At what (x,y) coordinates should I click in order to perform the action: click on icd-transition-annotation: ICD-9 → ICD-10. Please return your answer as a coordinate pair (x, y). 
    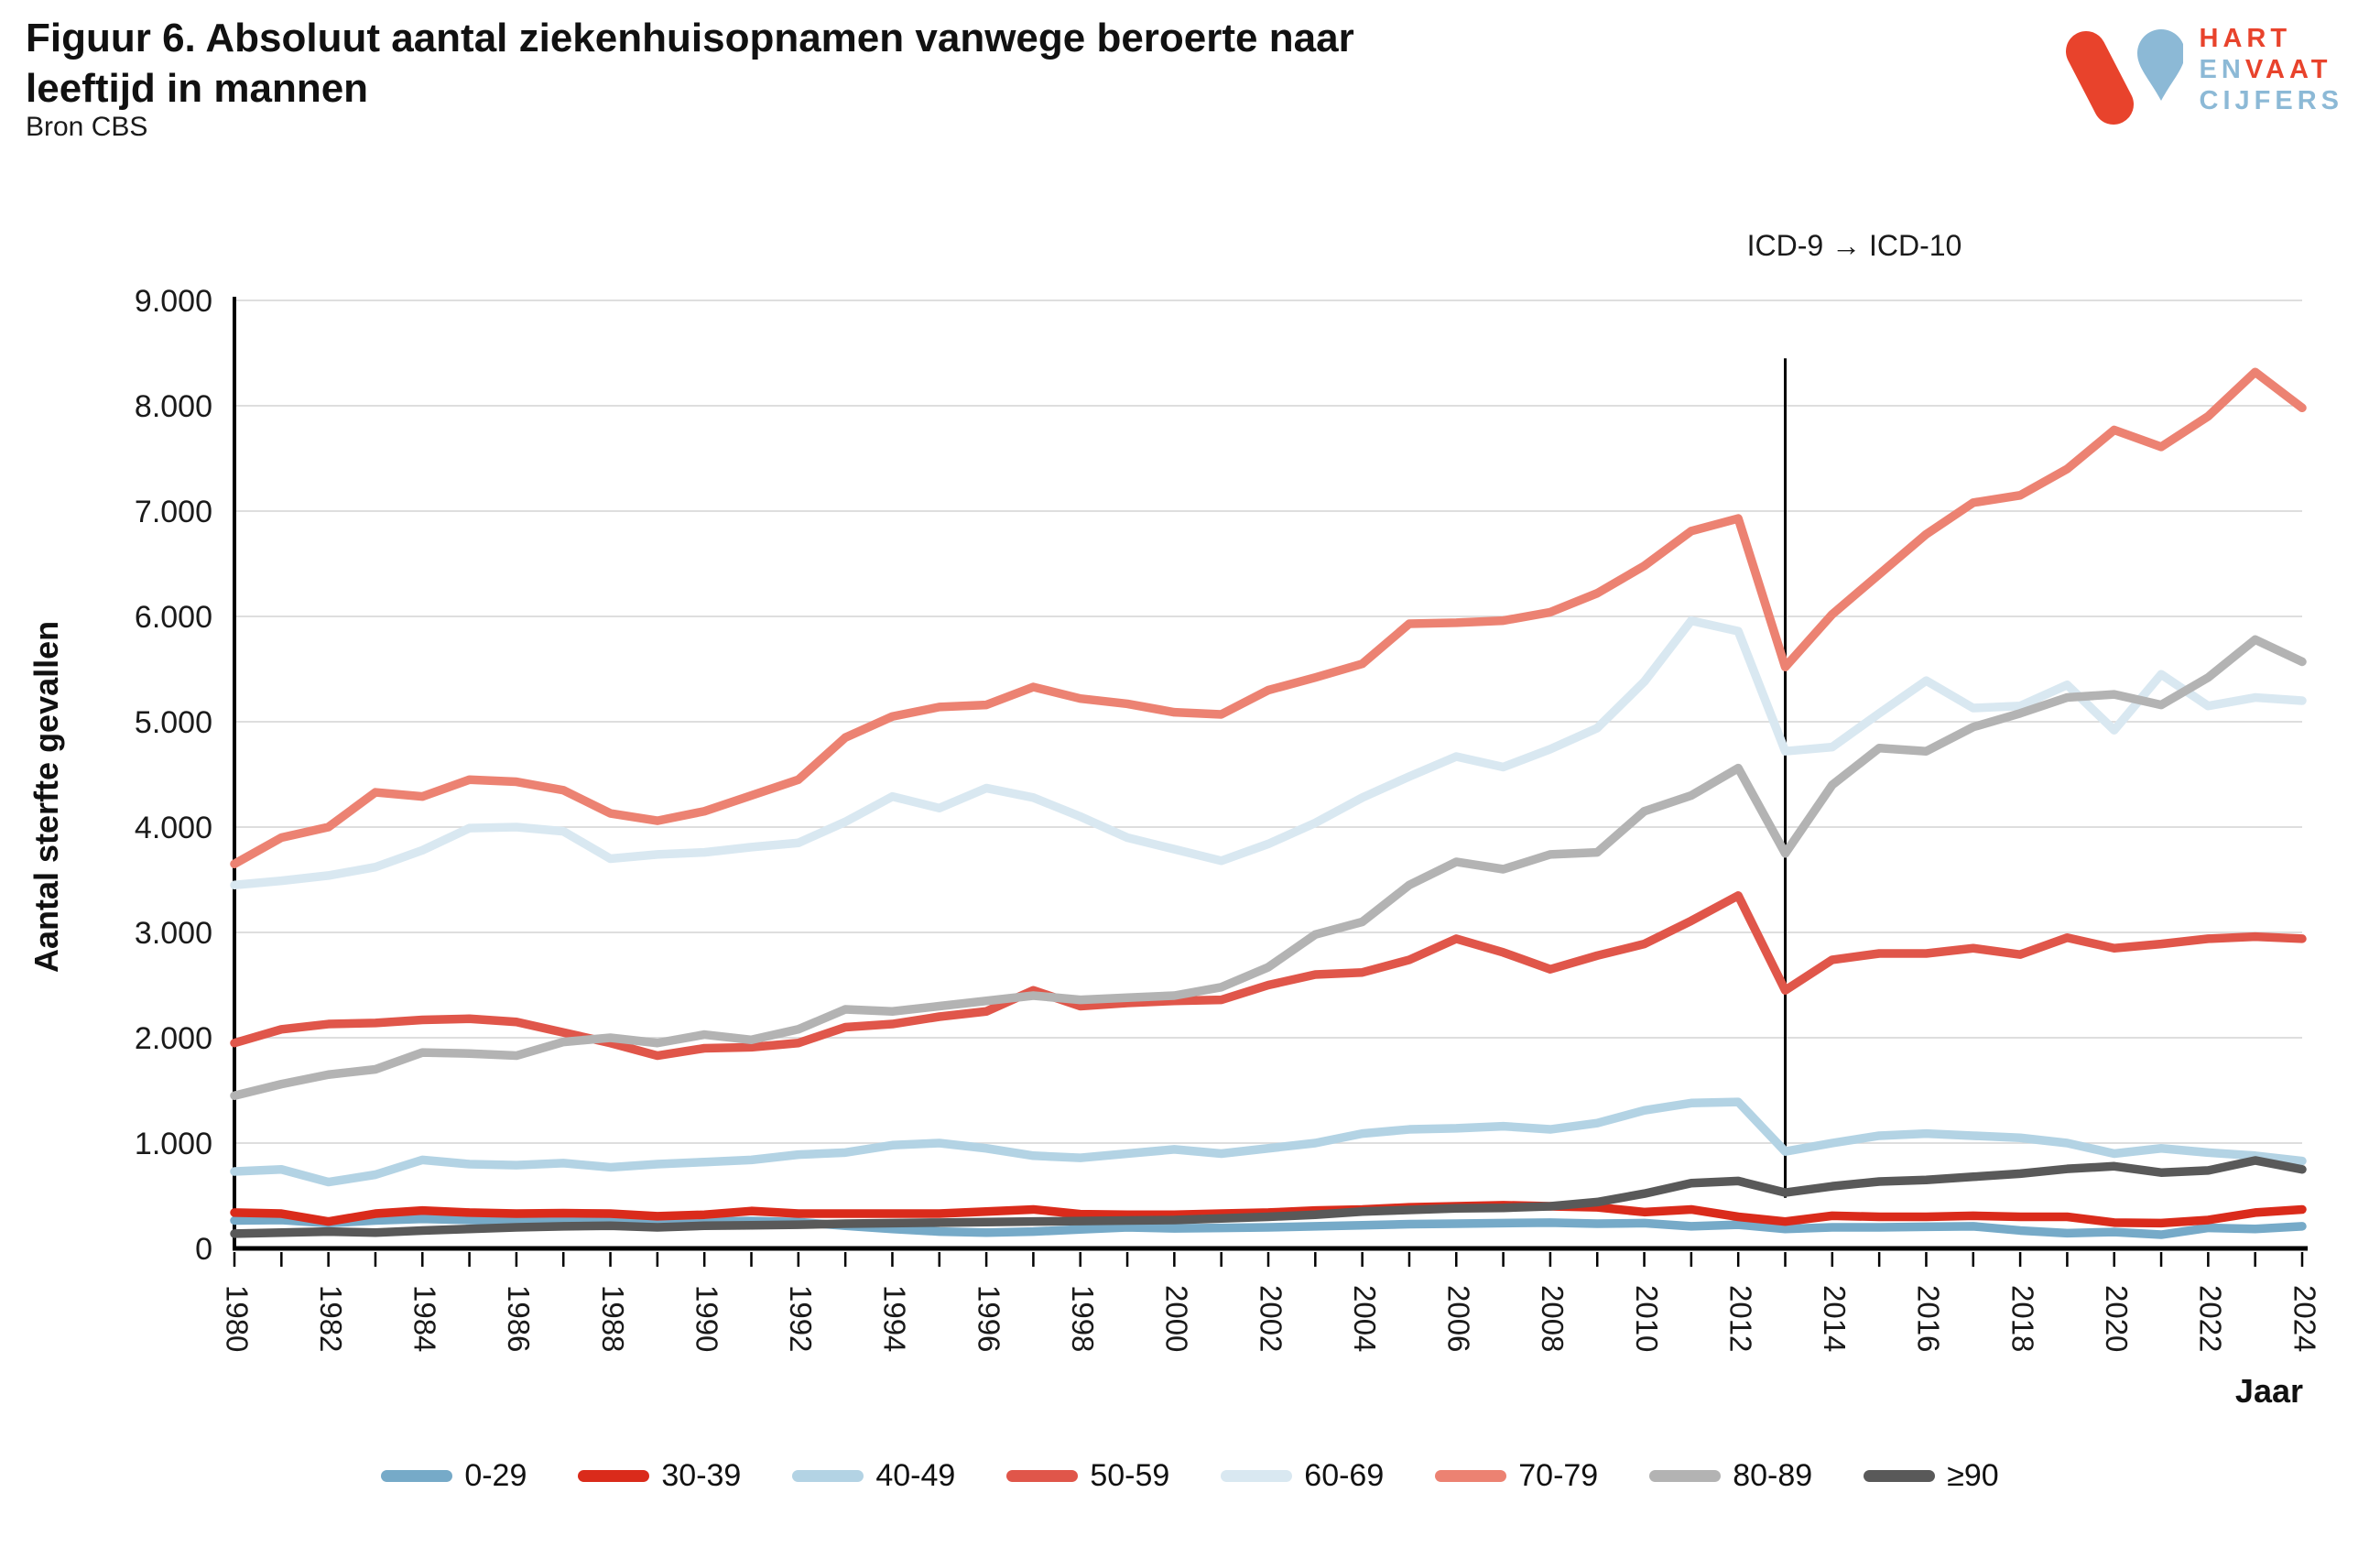
    Looking at the image, I should click on (1854, 246).